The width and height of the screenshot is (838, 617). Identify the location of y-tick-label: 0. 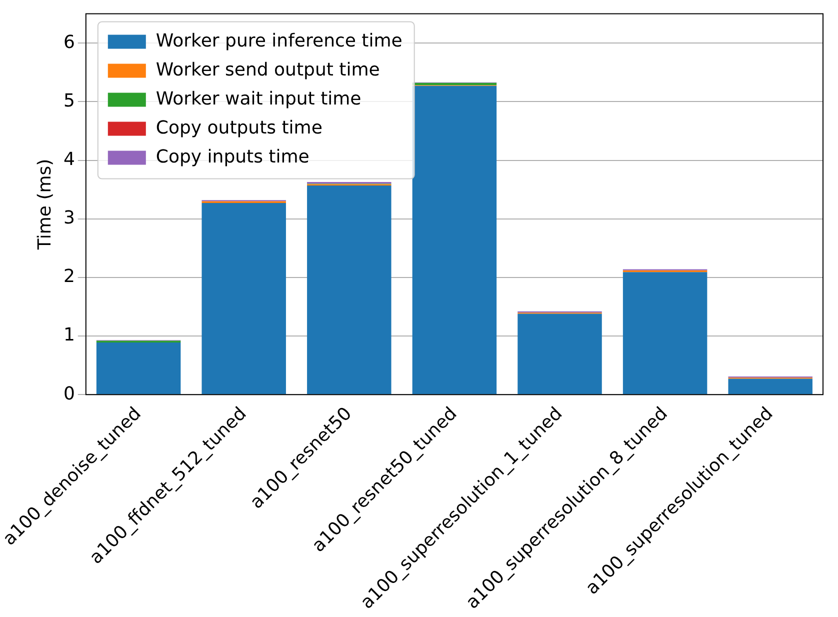
(69, 393).